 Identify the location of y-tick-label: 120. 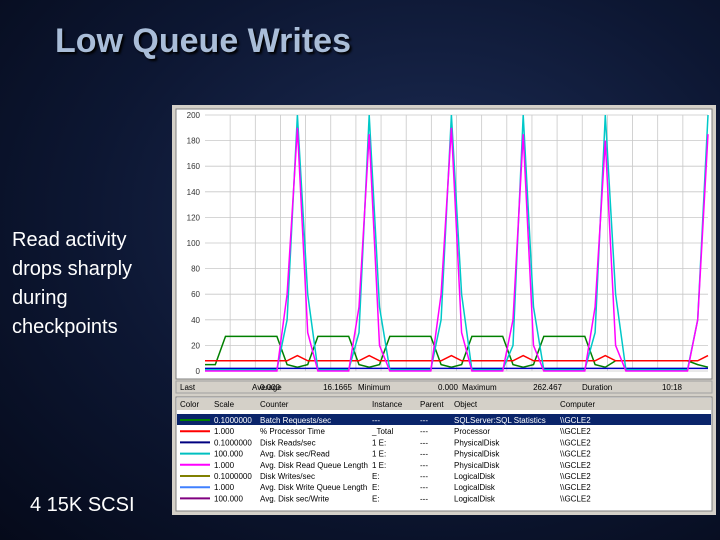
(194, 217).